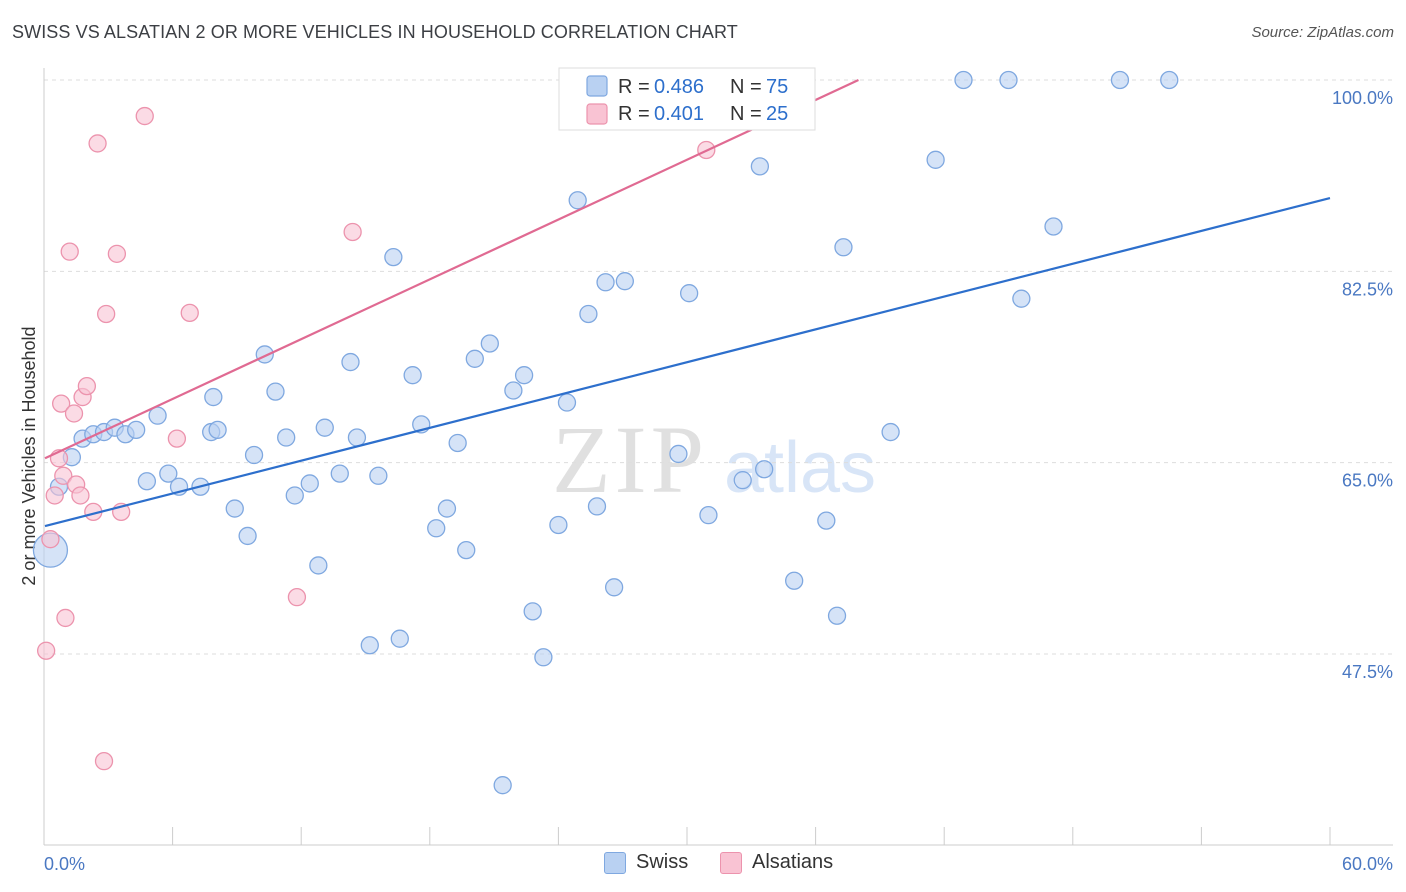 The width and height of the screenshot is (1406, 892). What do you see at coordinates (777, 114) in the screenshot?
I see `legend-alsatian-n-value: 25` at bounding box center [777, 114].